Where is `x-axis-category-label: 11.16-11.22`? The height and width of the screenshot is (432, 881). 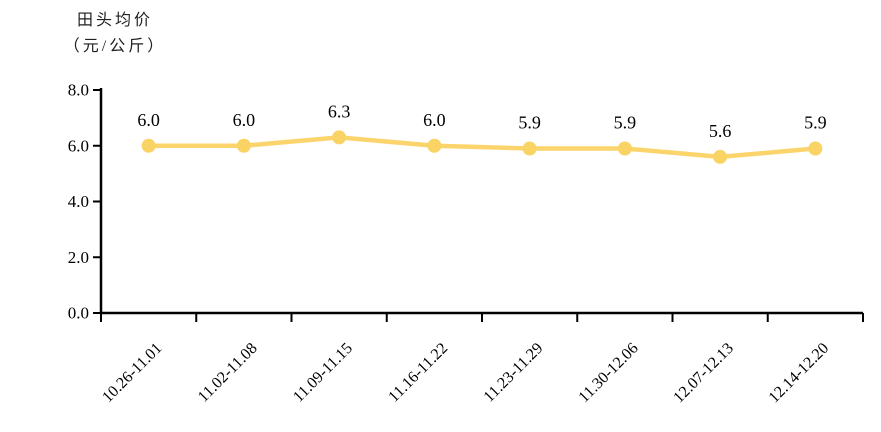
x-axis-category-label: 11.16-11.22 is located at coordinates (418, 373).